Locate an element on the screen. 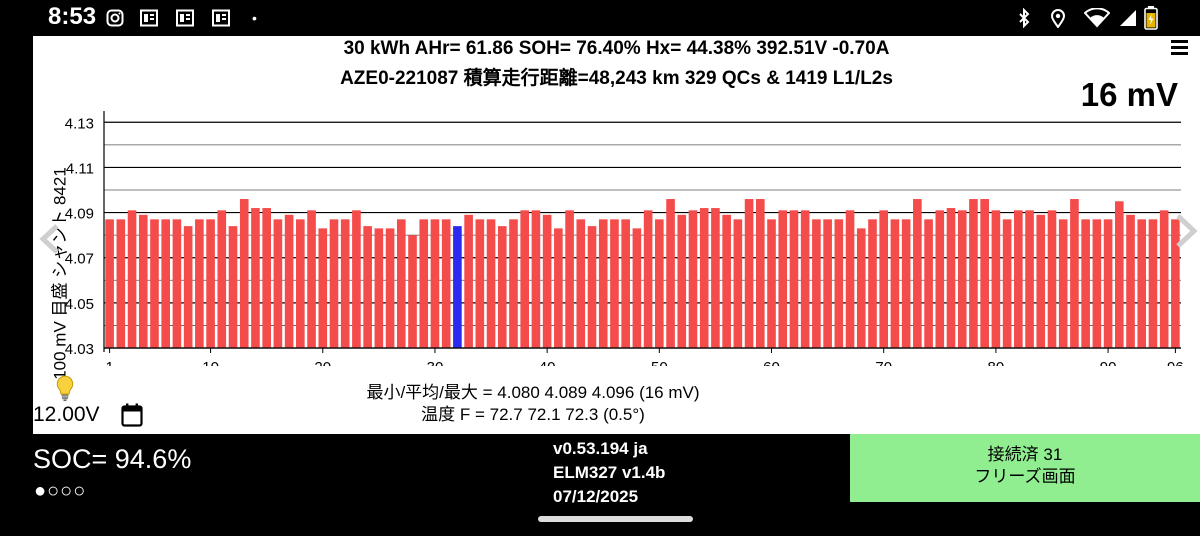  home-indicator is located at coordinates (615, 519).